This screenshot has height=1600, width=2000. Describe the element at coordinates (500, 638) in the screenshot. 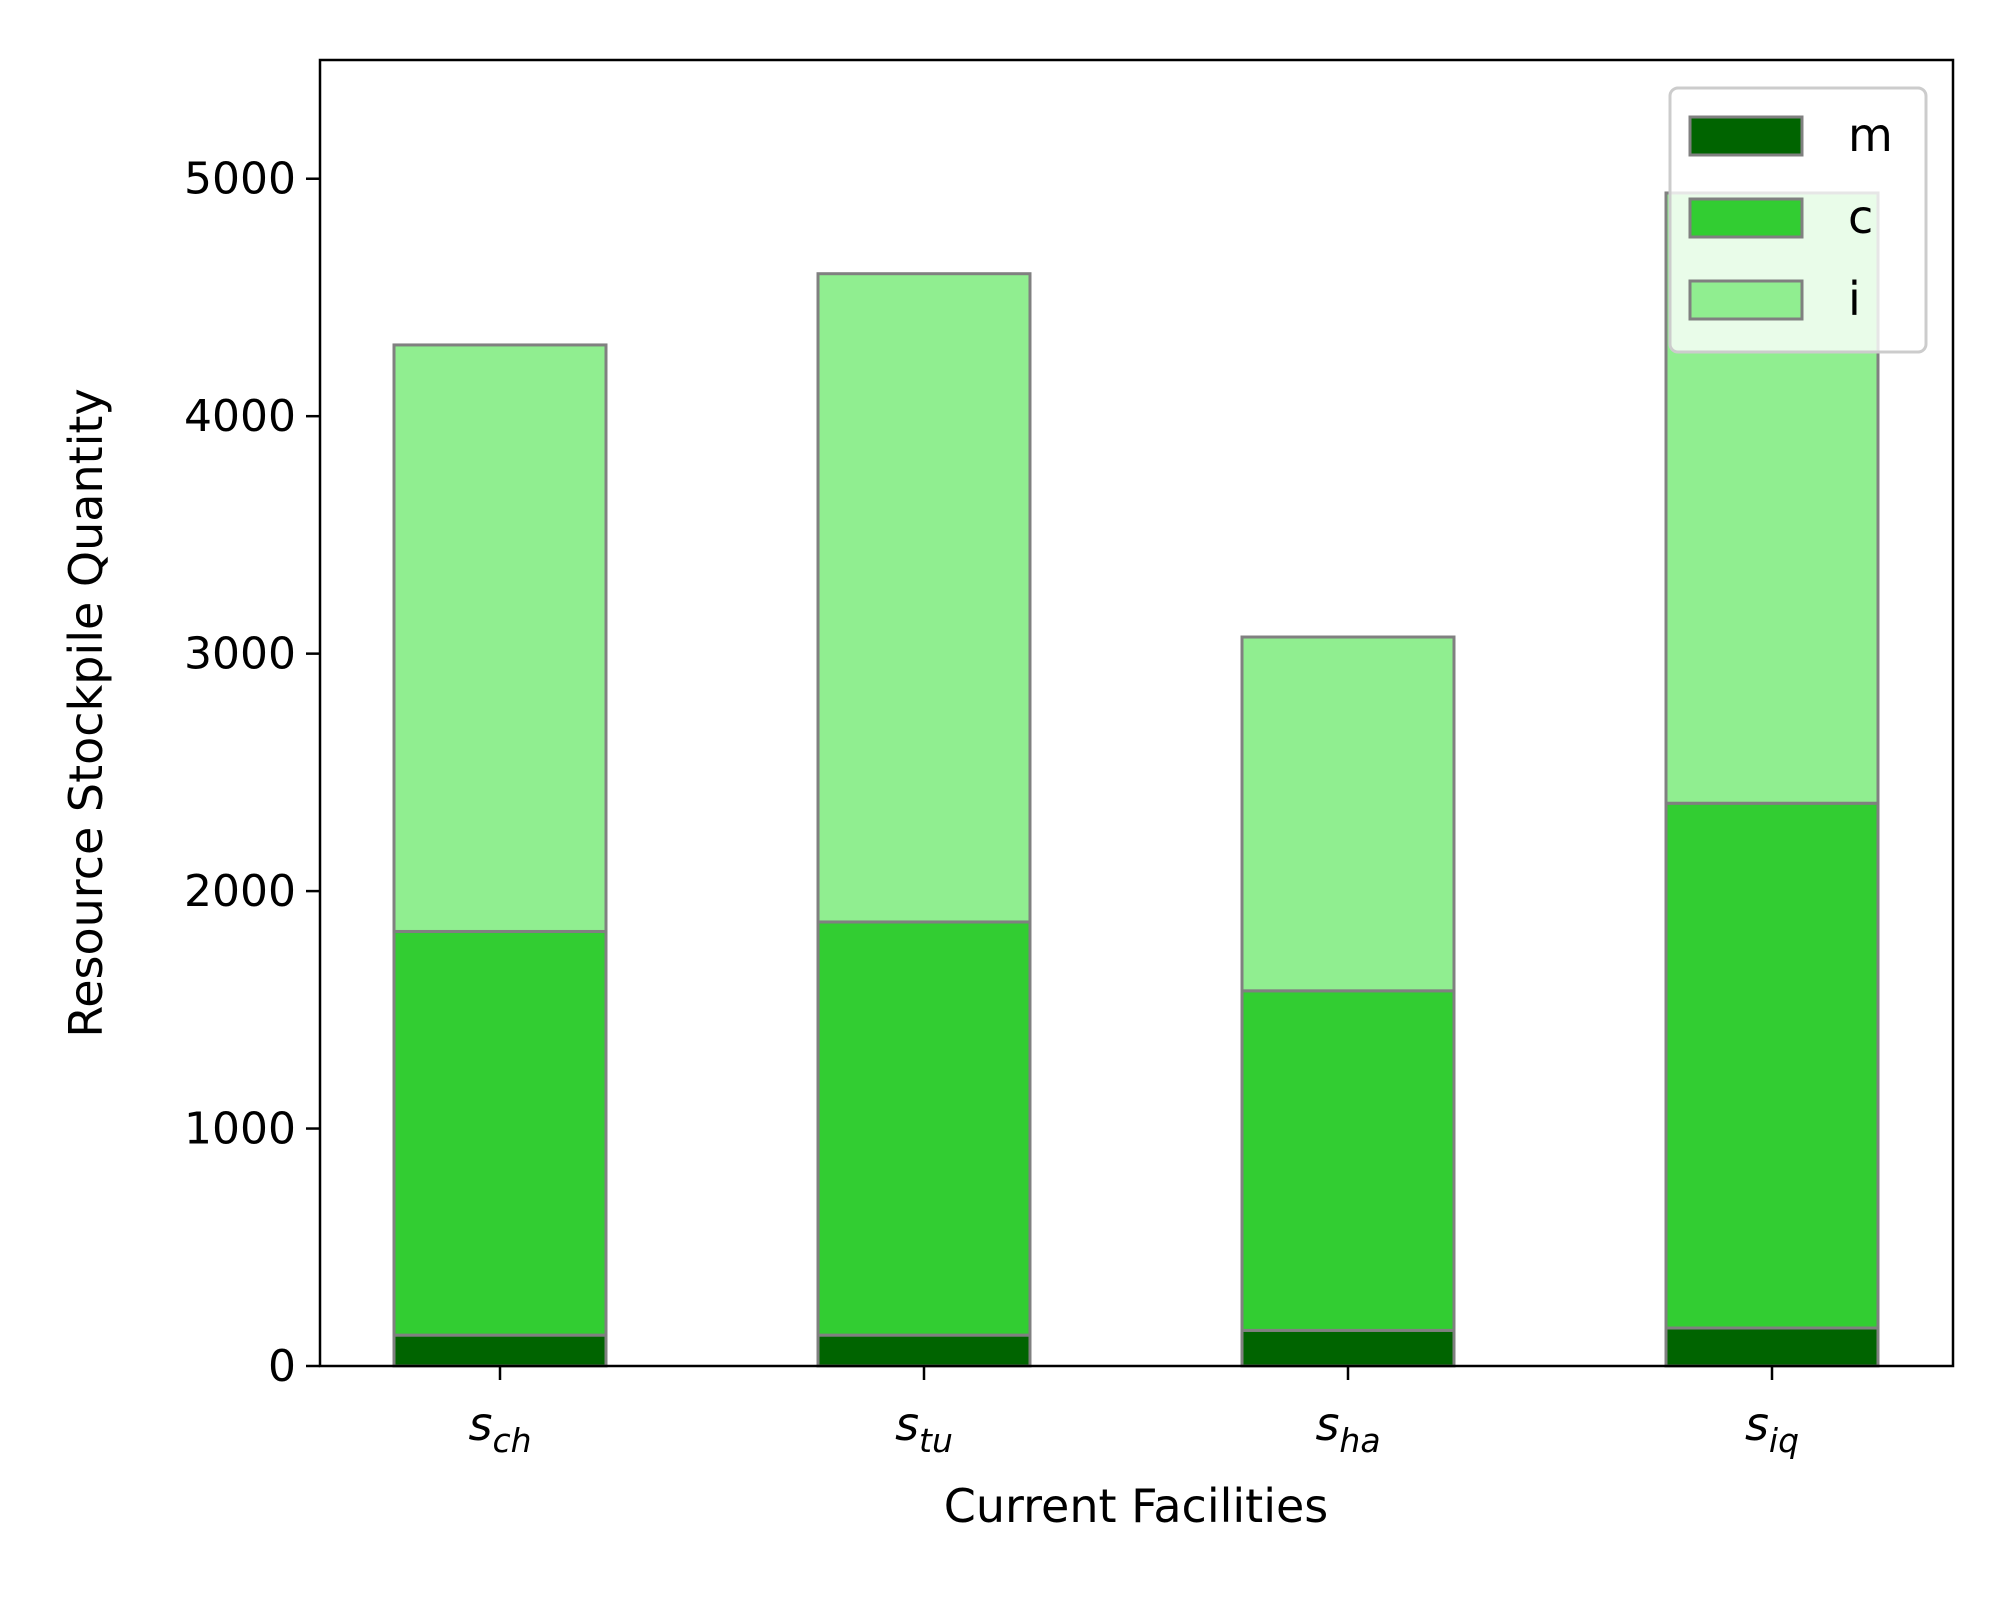

I see `bar-i-ch` at that location.